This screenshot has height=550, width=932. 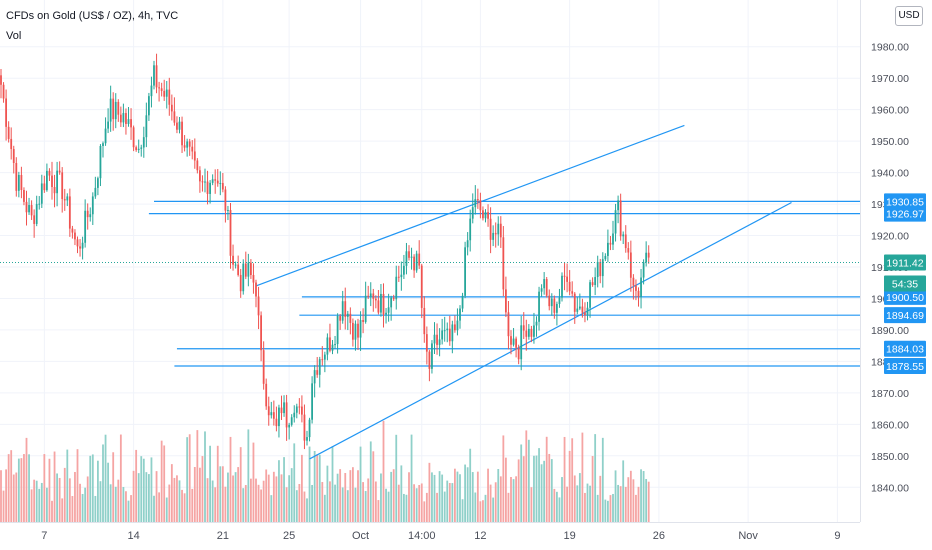 What do you see at coordinates (480, 536) in the screenshot?
I see `time-tick-label: 12` at bounding box center [480, 536].